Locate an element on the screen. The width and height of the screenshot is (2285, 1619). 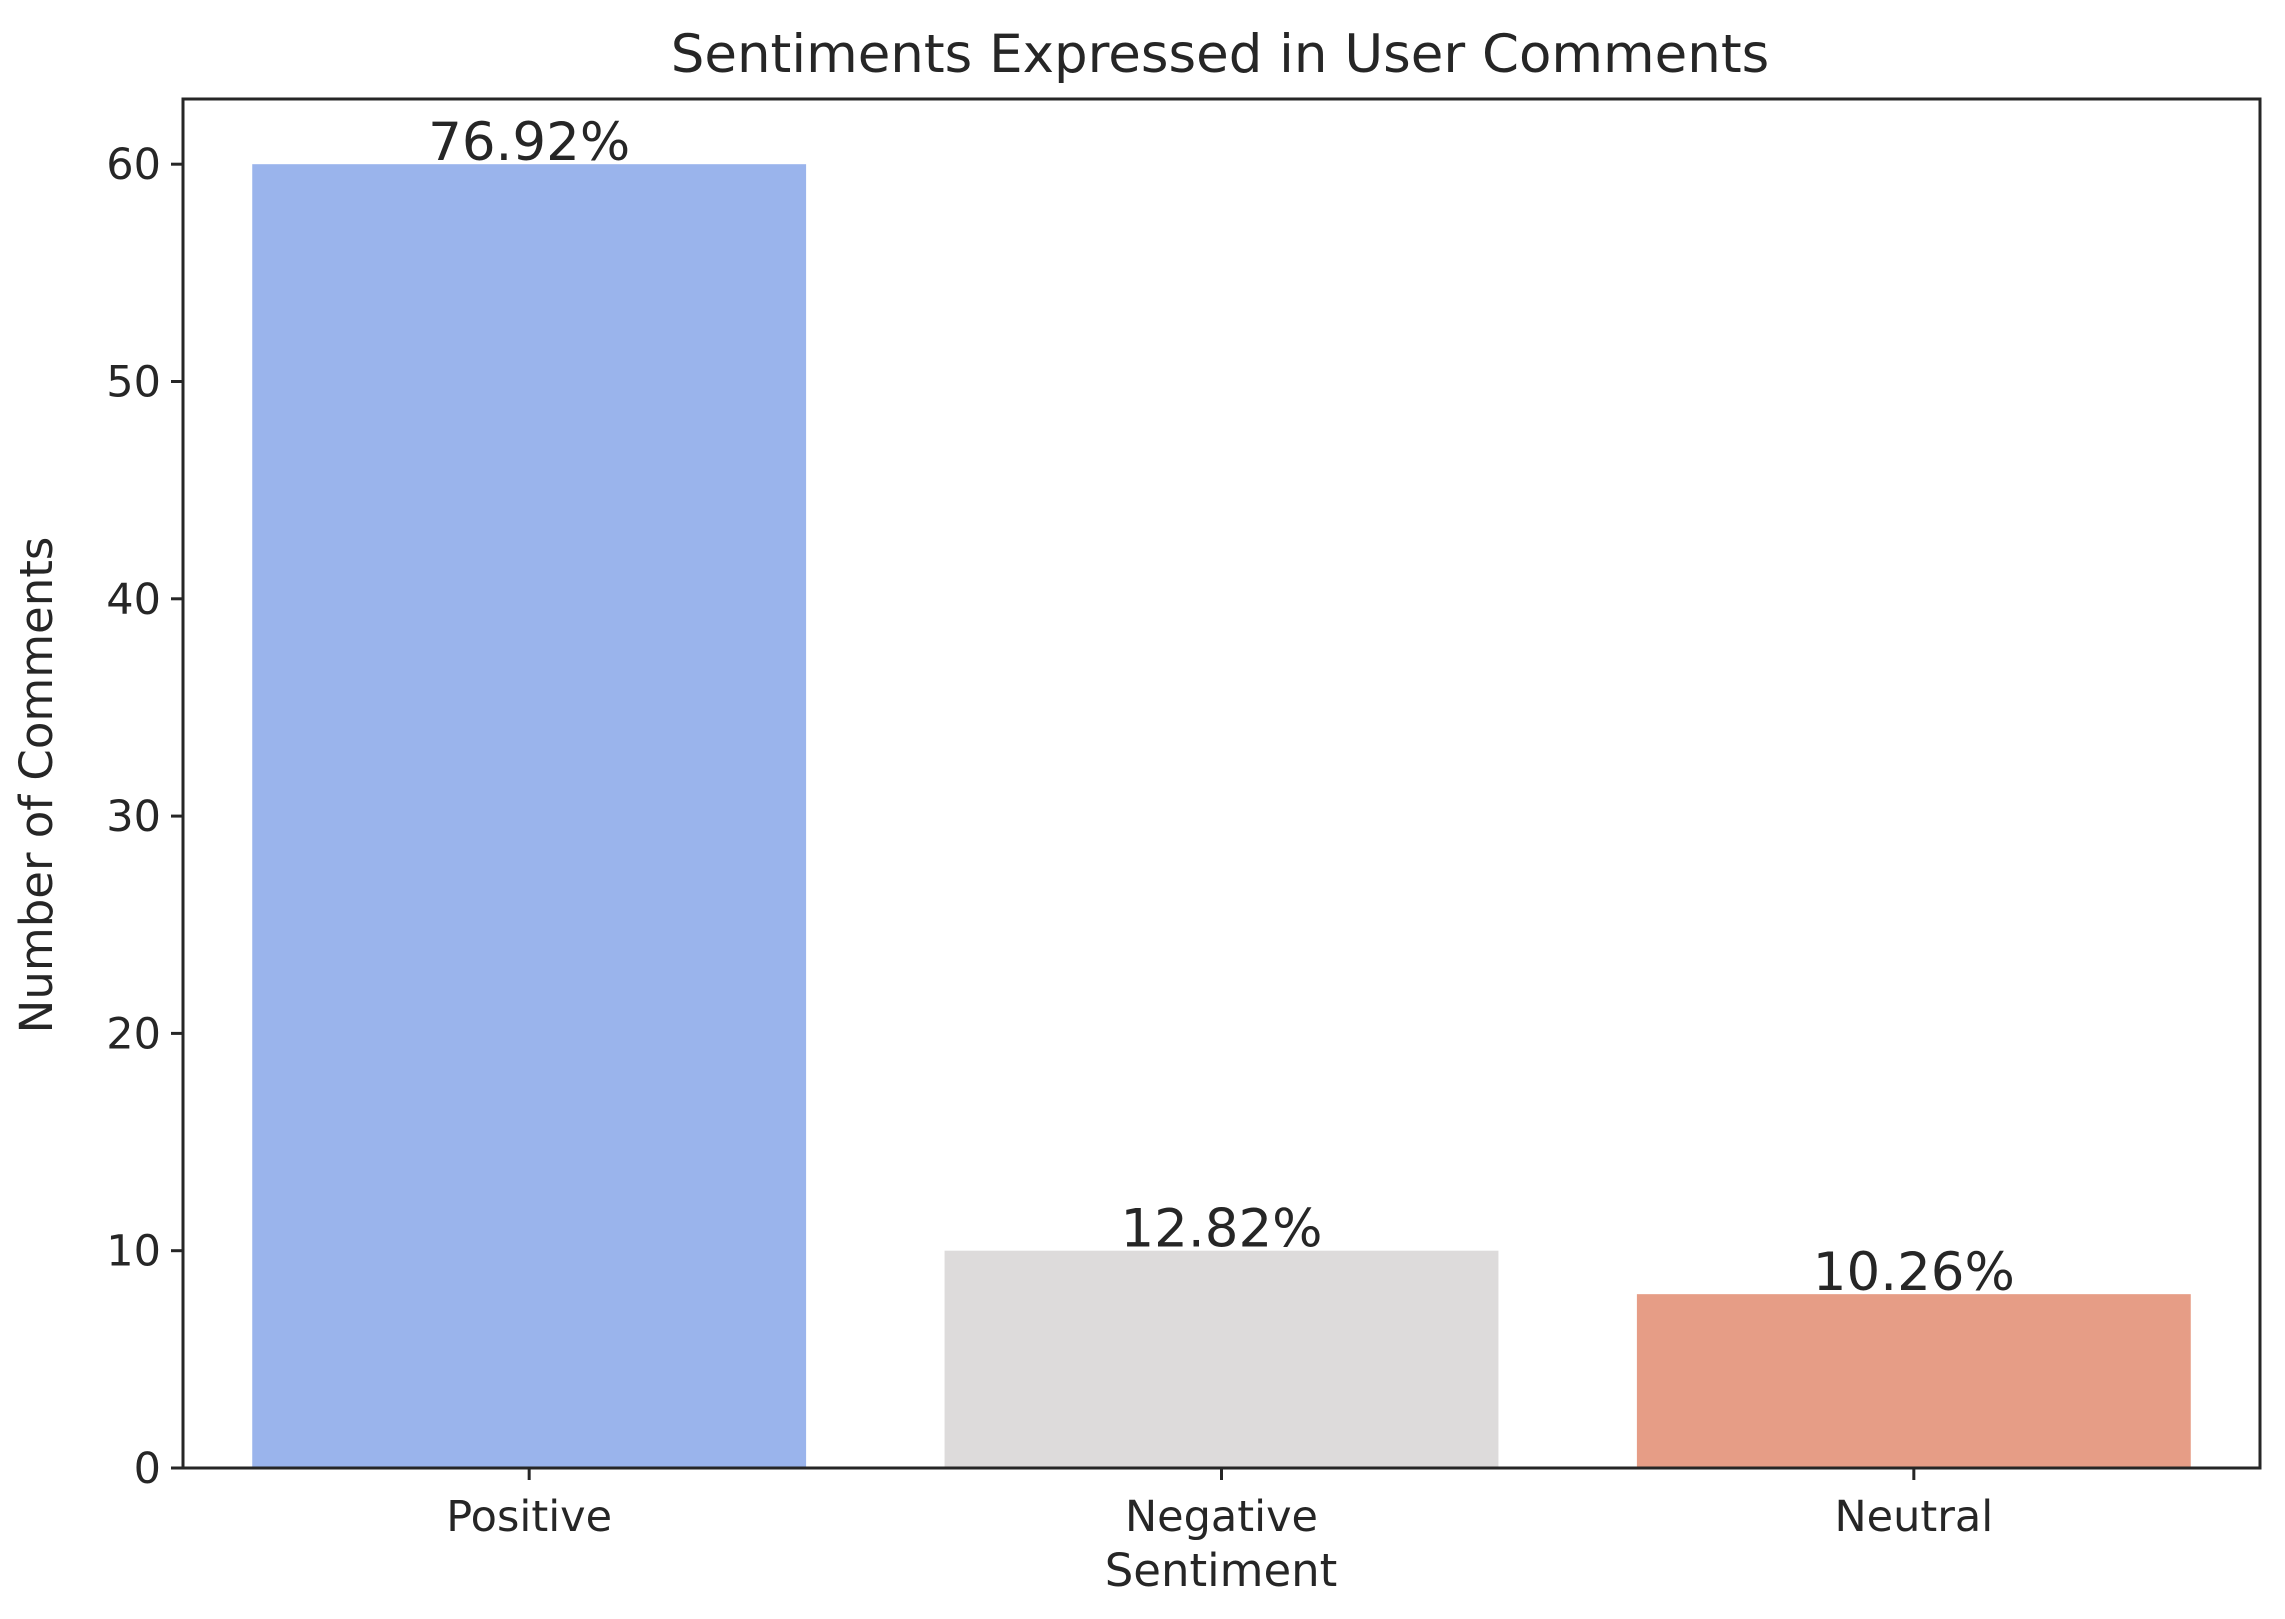
chart-title: Sentiments Expressed in User Comments is located at coordinates (1220, 54).